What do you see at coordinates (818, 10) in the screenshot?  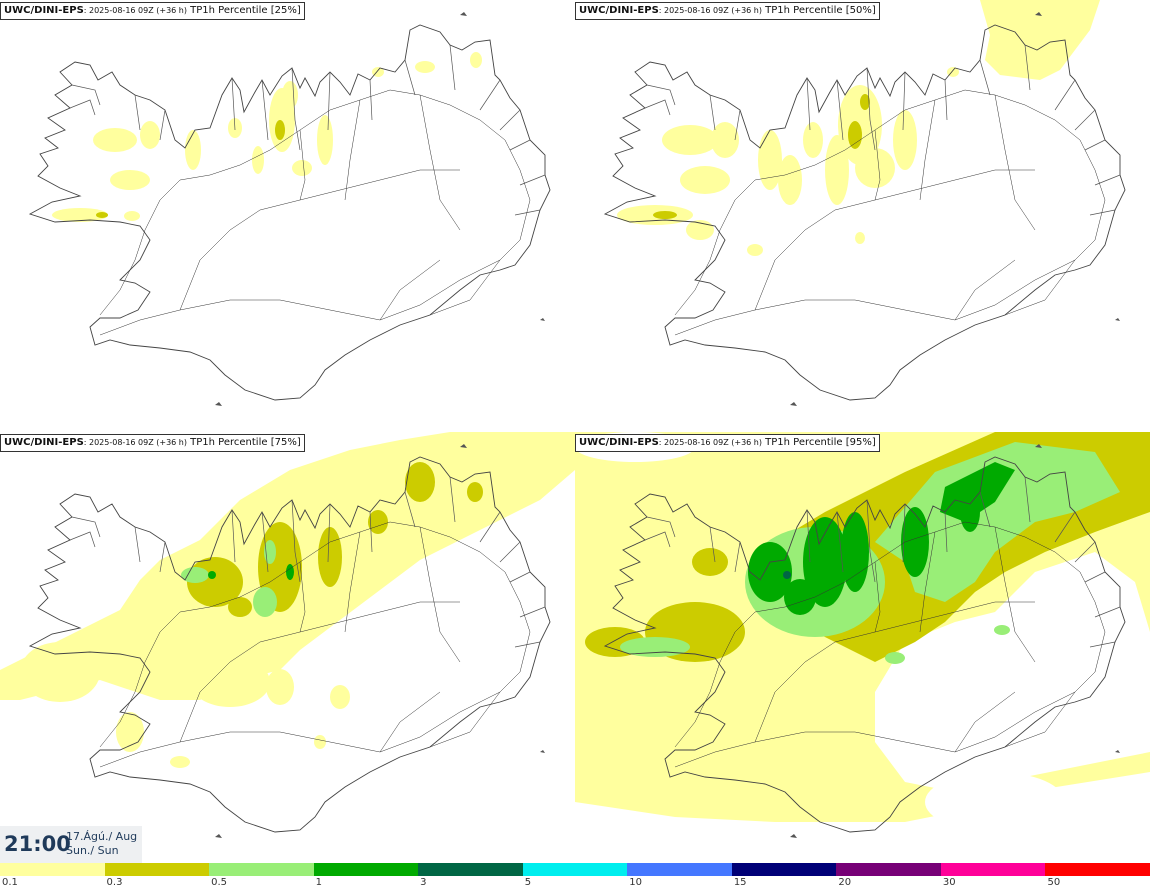 I see `product-name: TP1h Percentile [50%]` at bounding box center [818, 10].